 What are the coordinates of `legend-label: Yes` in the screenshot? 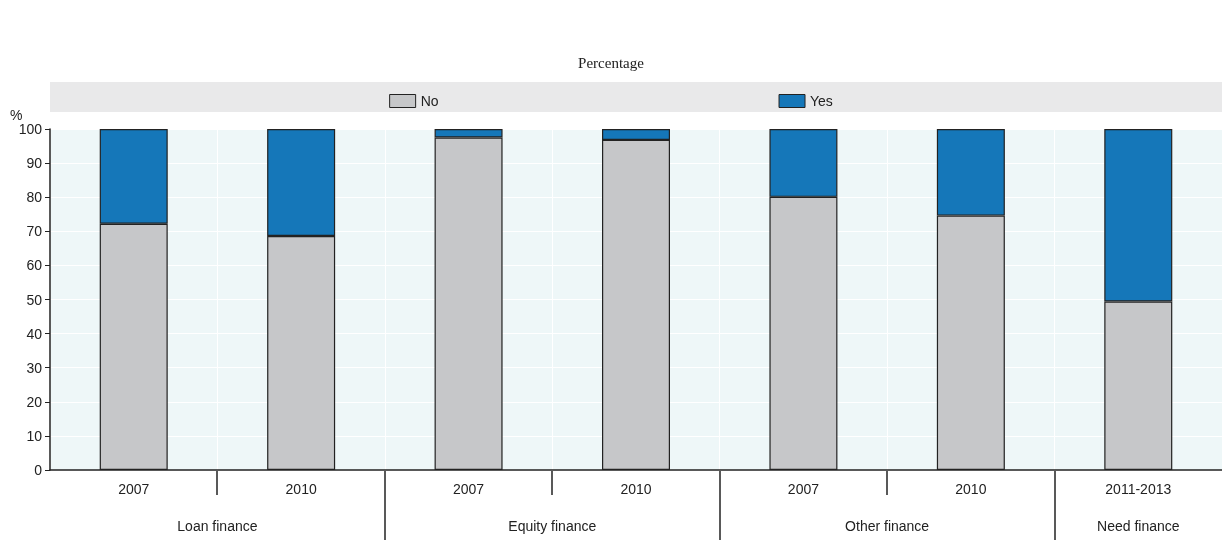 It's located at (821, 101).